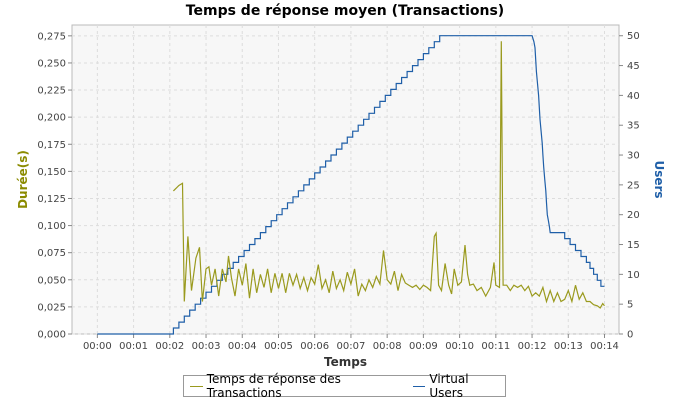 This screenshot has width=690, height=400. I want to click on y-left-tick-label: 0,200, so click(51, 118).